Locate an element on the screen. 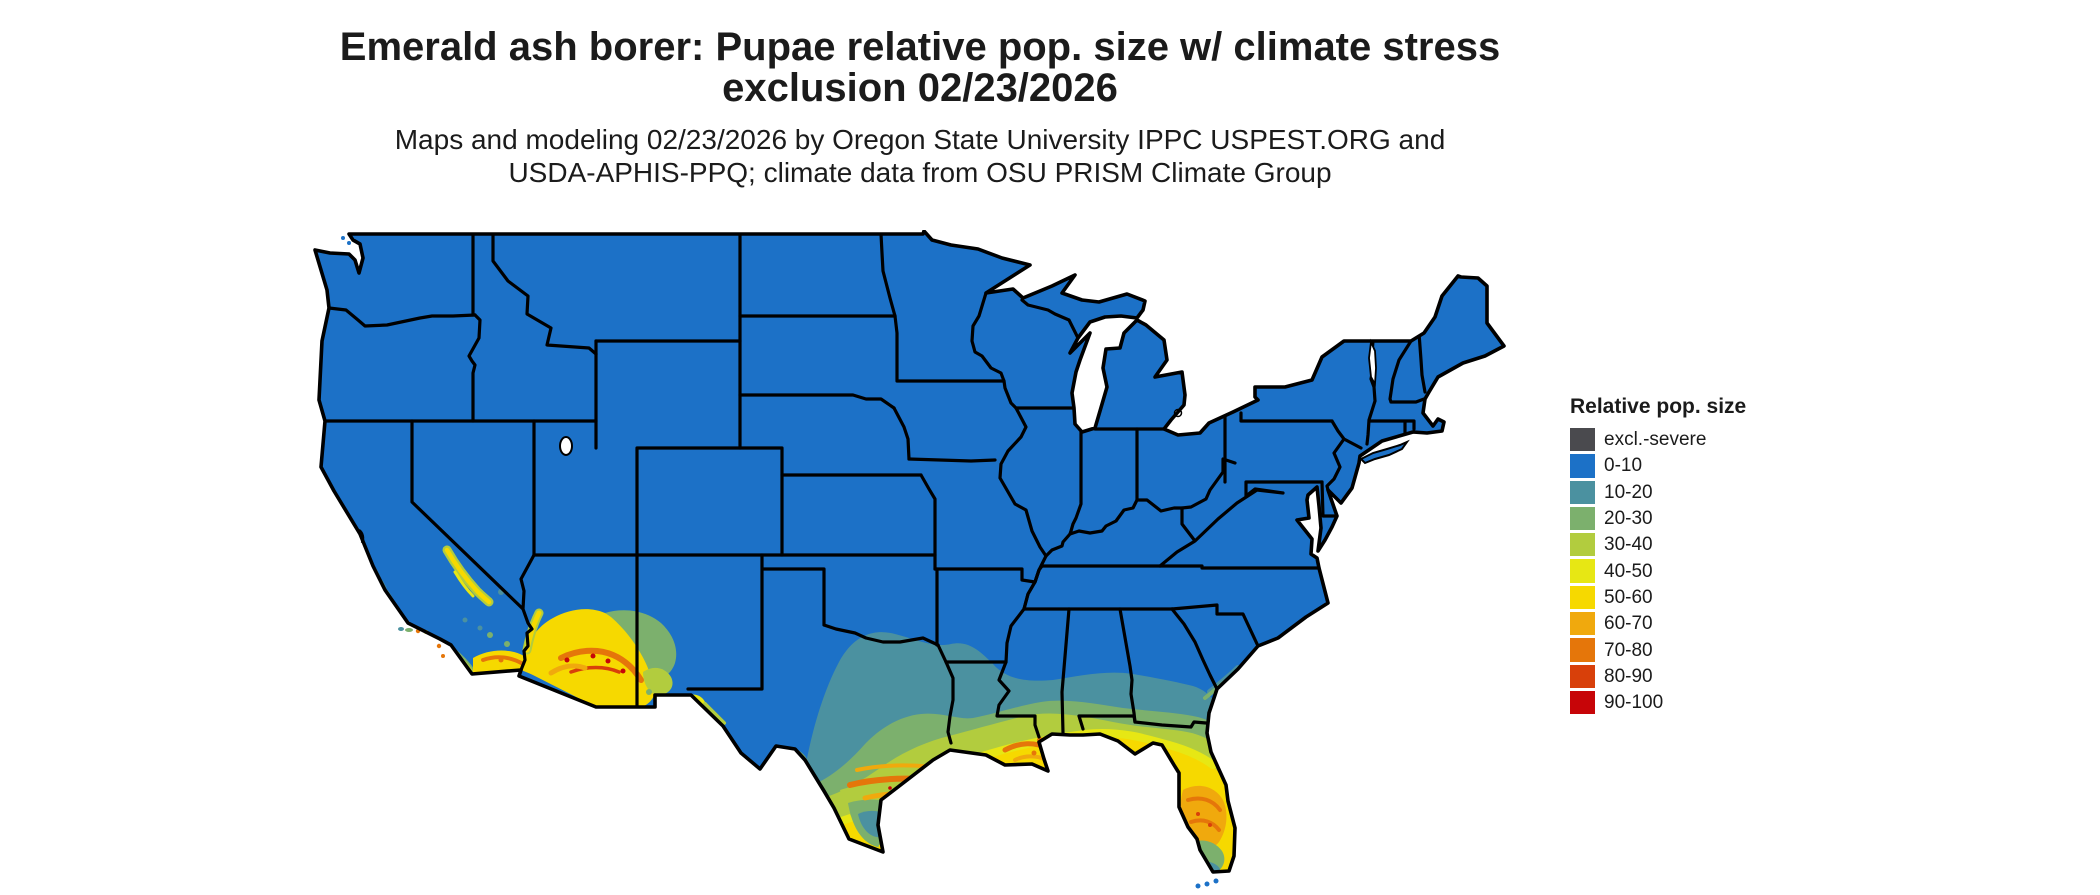 The image size is (2100, 895). legend-label: excl.-severe is located at coordinates (1655, 440).